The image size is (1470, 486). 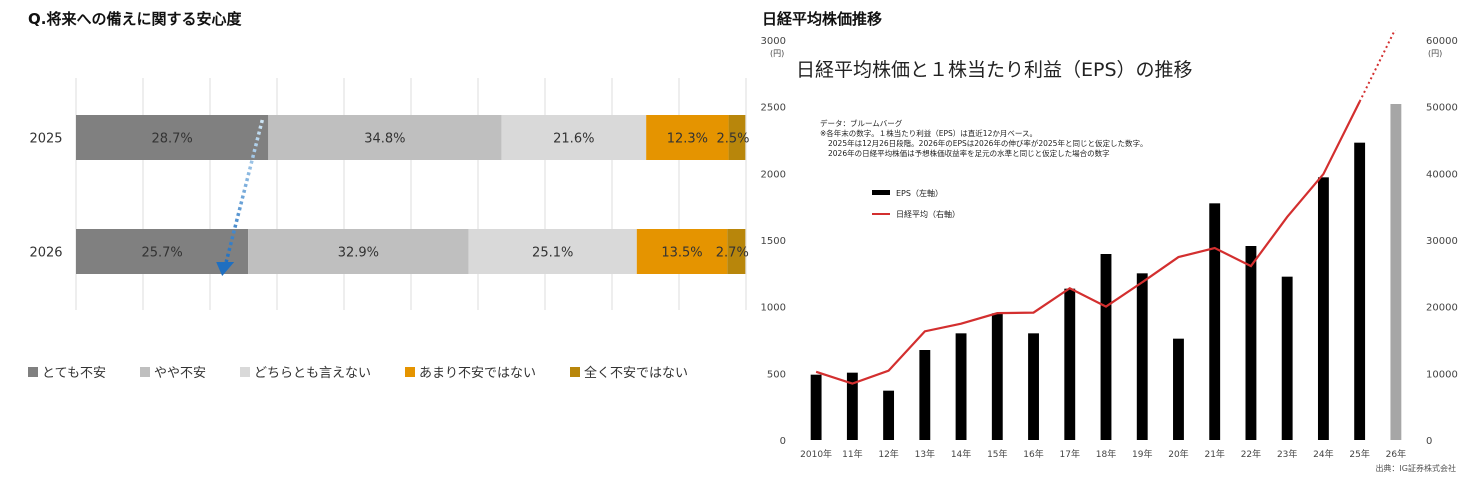 What do you see at coordinates (375, 371) in the screenshot?
I see `satisfaction-legend: とても不安 やや不安 どちらとも言えない あまり不安ではない 全く不安ではない` at bounding box center [375, 371].